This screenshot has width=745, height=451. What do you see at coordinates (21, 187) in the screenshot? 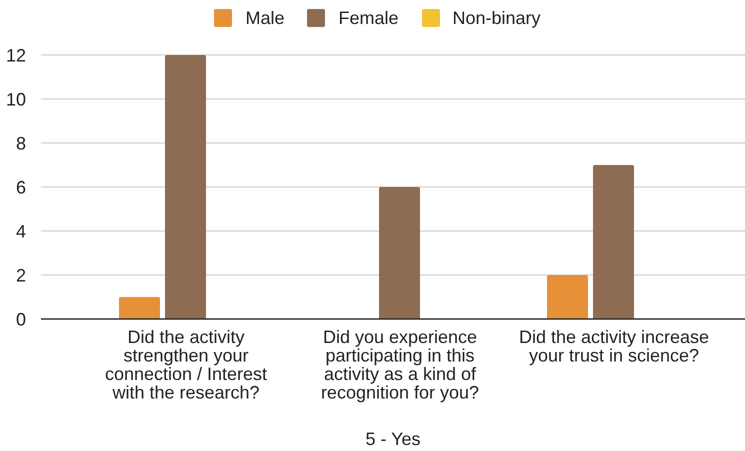
I see `y-tick-label: 6` at bounding box center [21, 187].